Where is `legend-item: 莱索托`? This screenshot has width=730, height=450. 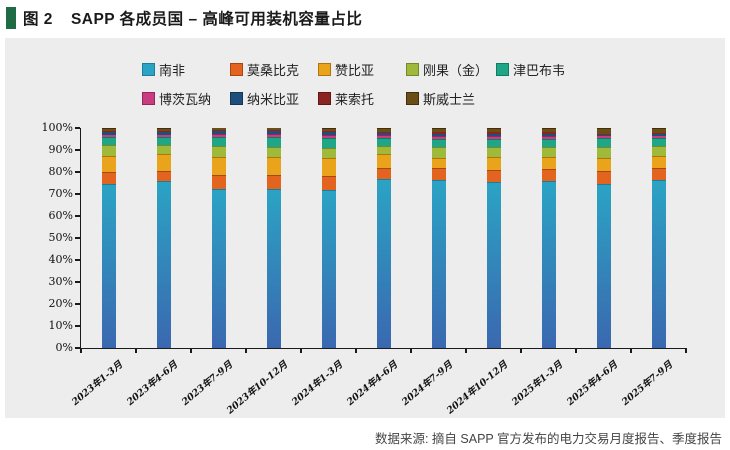 legend-item: 莱索托 is located at coordinates (362, 98).